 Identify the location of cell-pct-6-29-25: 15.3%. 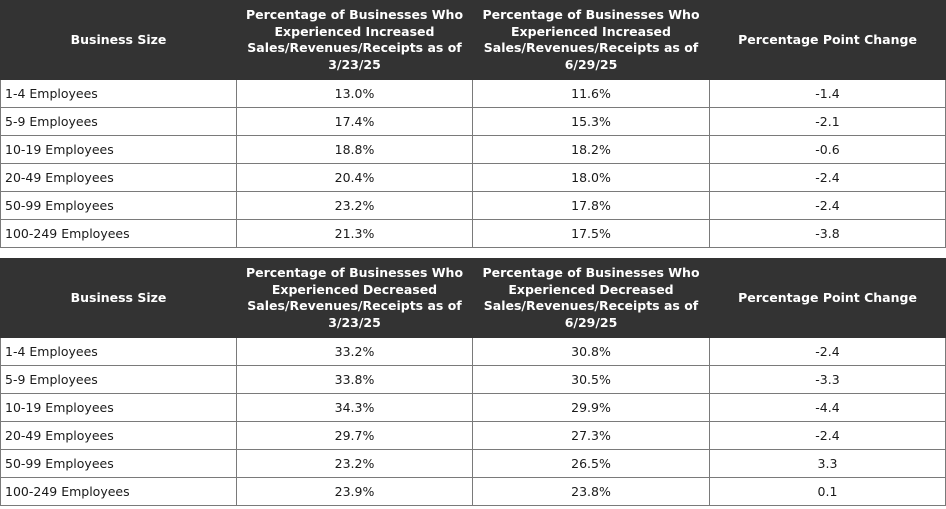
(591, 121).